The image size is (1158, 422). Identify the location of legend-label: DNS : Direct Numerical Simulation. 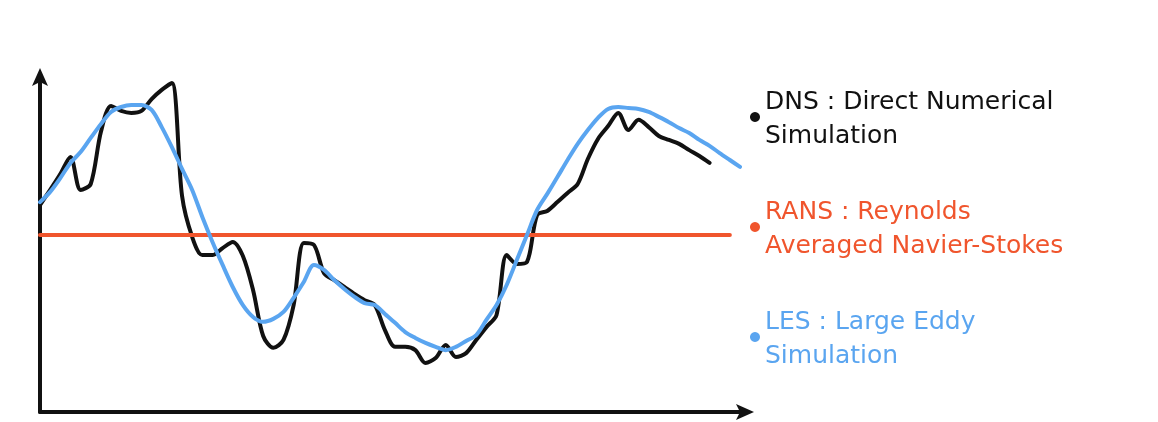
(913, 117).